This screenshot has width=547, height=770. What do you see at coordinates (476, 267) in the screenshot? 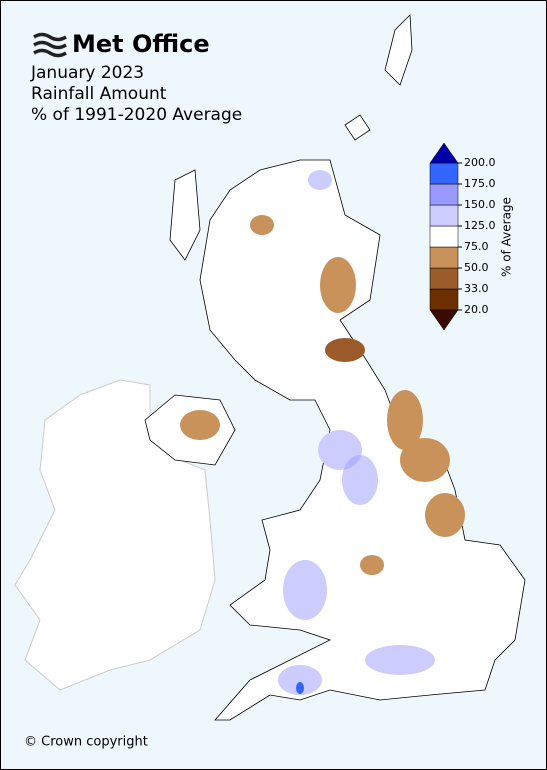
I see `colorbar-tick-label: 50.0` at bounding box center [476, 267].